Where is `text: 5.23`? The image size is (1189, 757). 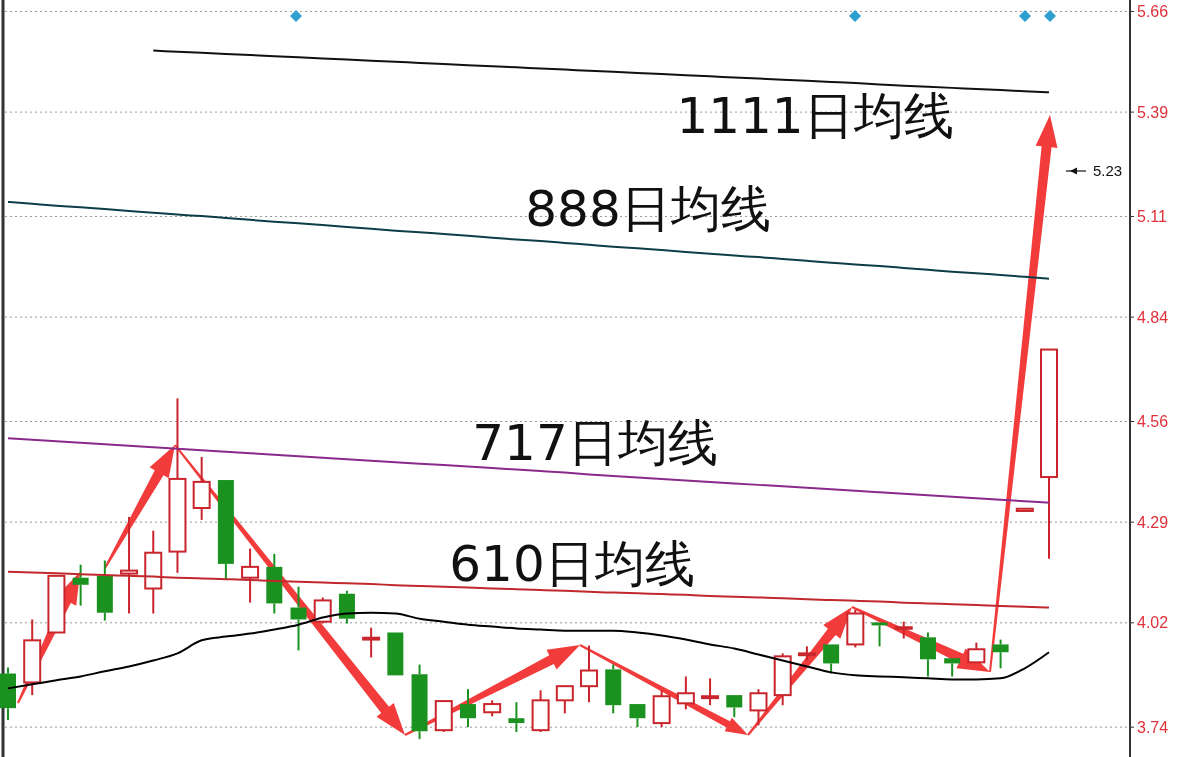
text: 5.23 is located at coordinates (1108, 171).